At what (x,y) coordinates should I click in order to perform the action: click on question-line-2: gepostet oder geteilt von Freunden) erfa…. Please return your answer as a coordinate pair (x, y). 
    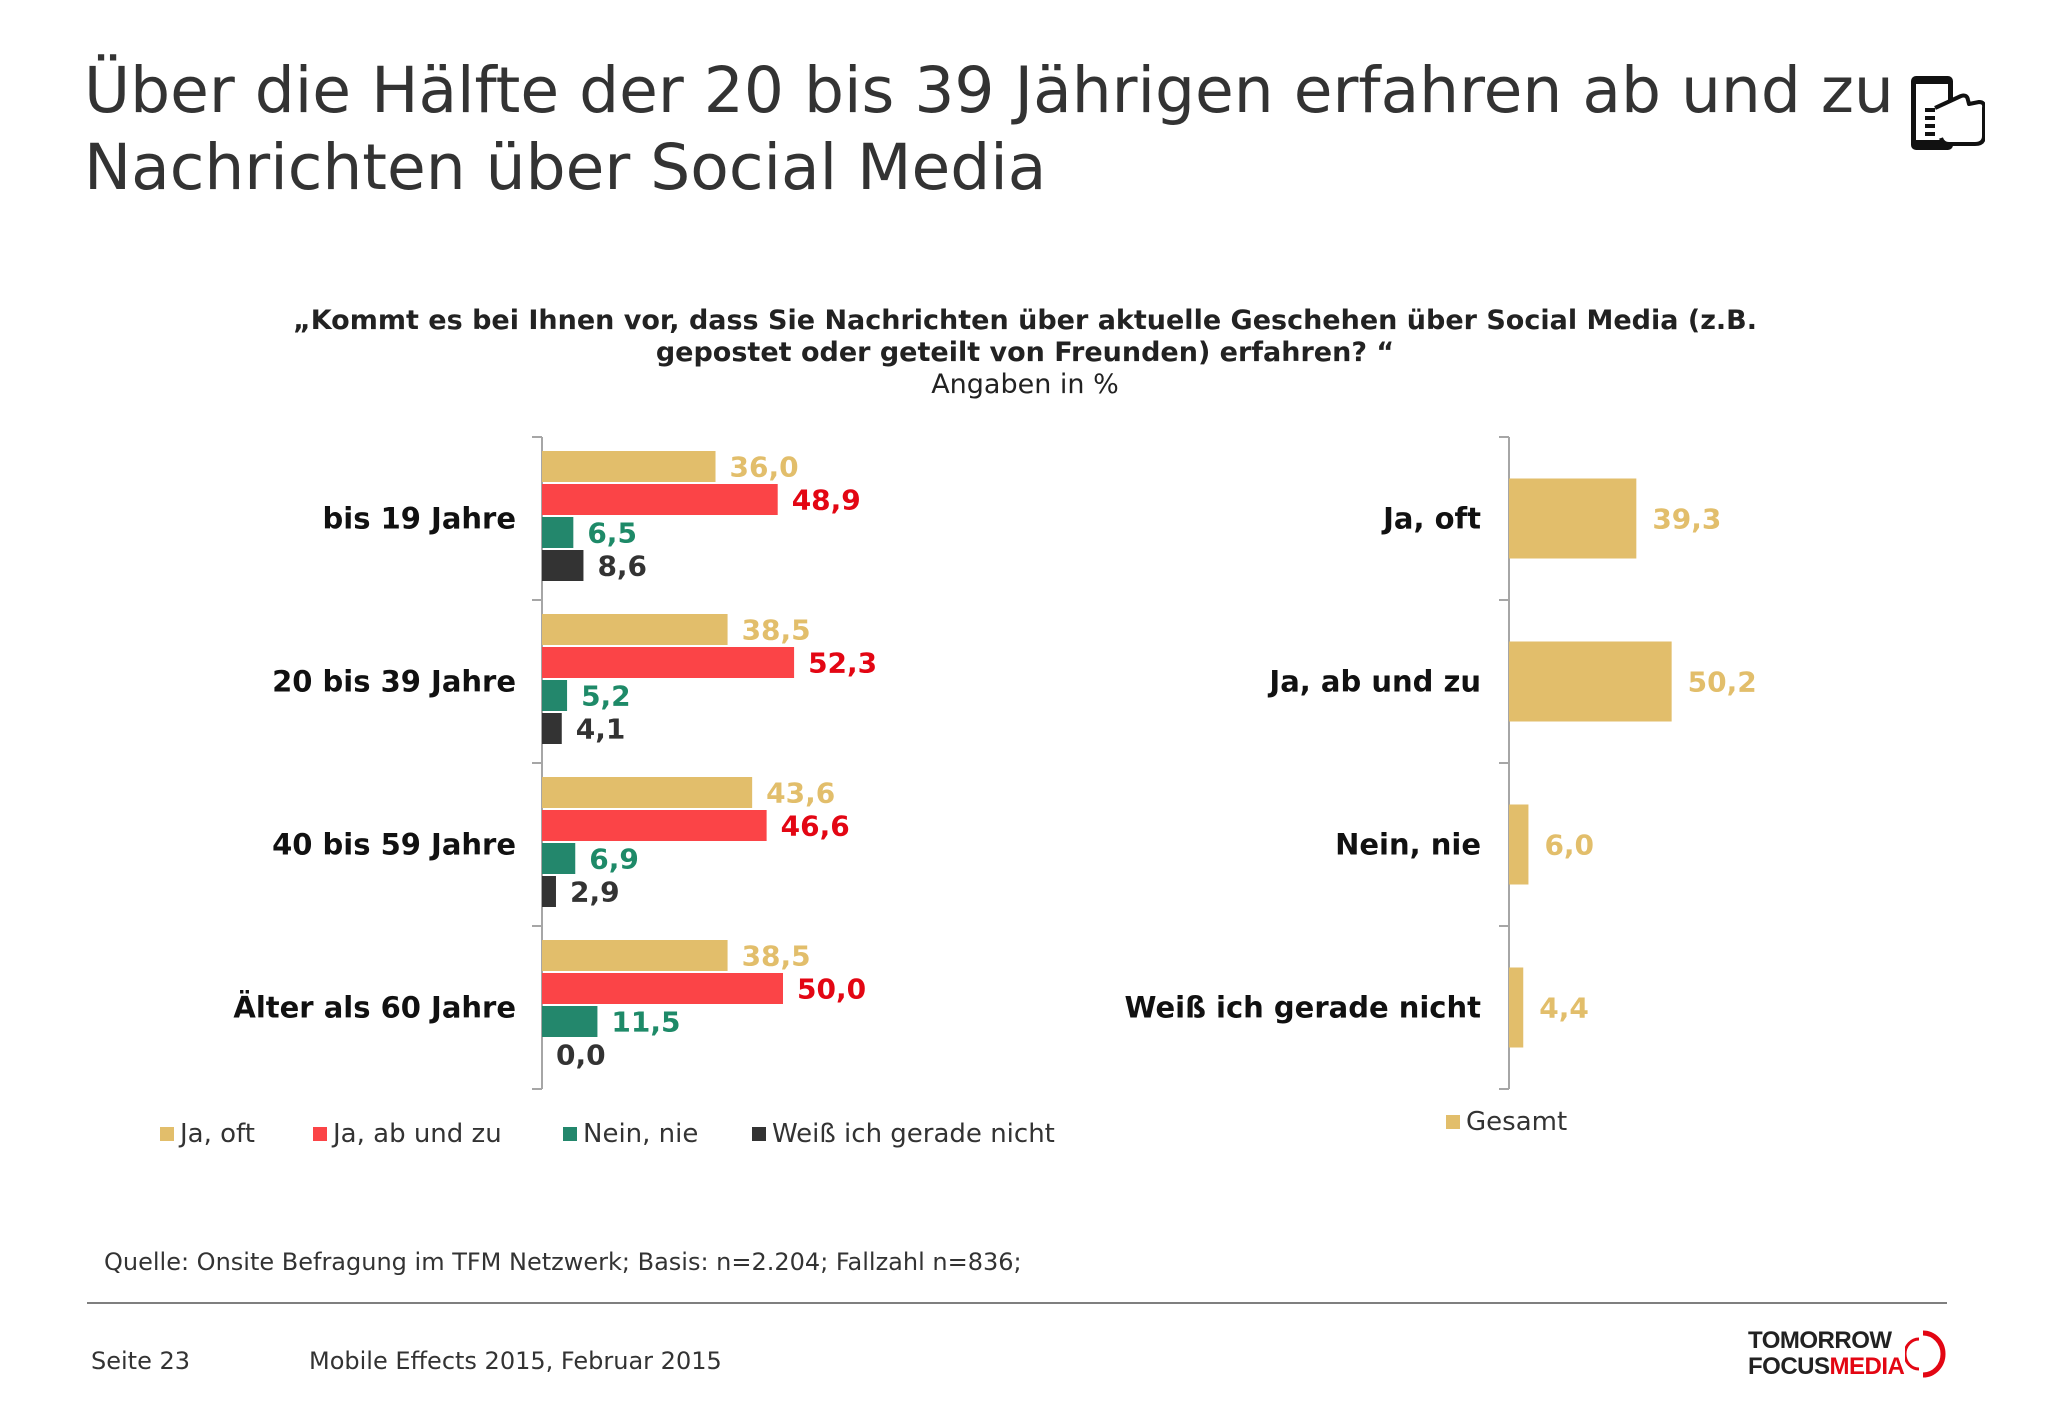
    Looking at the image, I should click on (1025, 352).